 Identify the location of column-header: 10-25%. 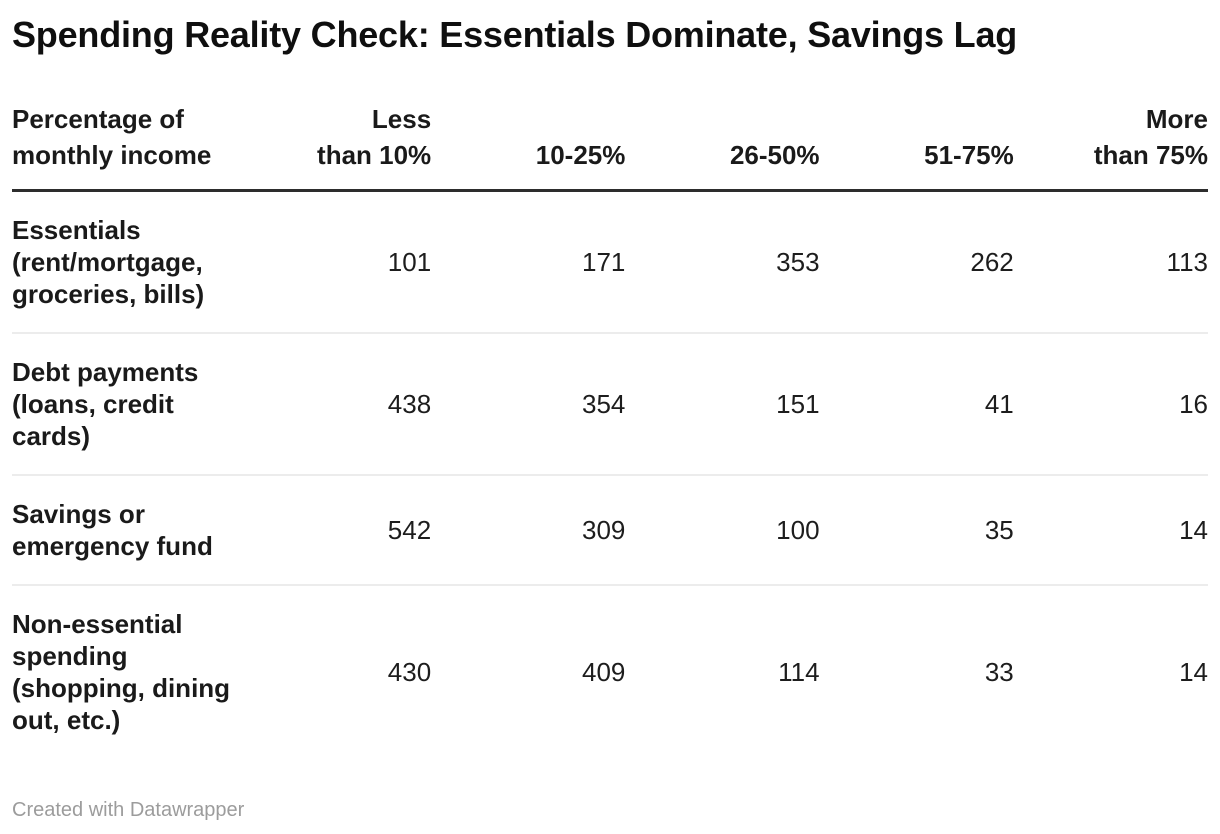
(528, 146).